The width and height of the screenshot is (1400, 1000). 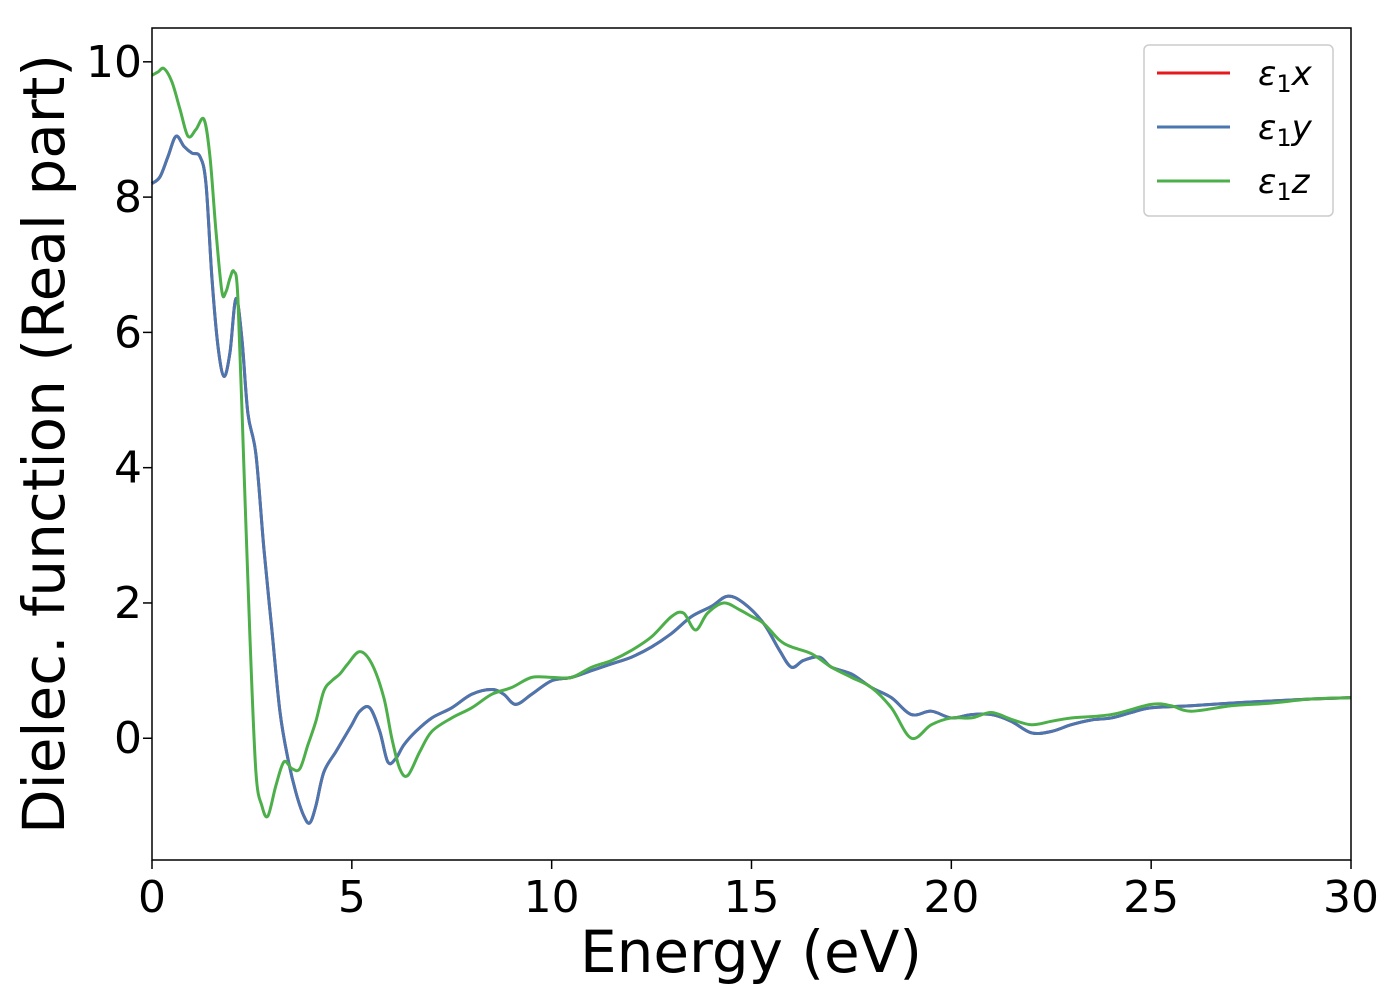 I want to click on y-tick-label: 6, so click(x=128, y=332).